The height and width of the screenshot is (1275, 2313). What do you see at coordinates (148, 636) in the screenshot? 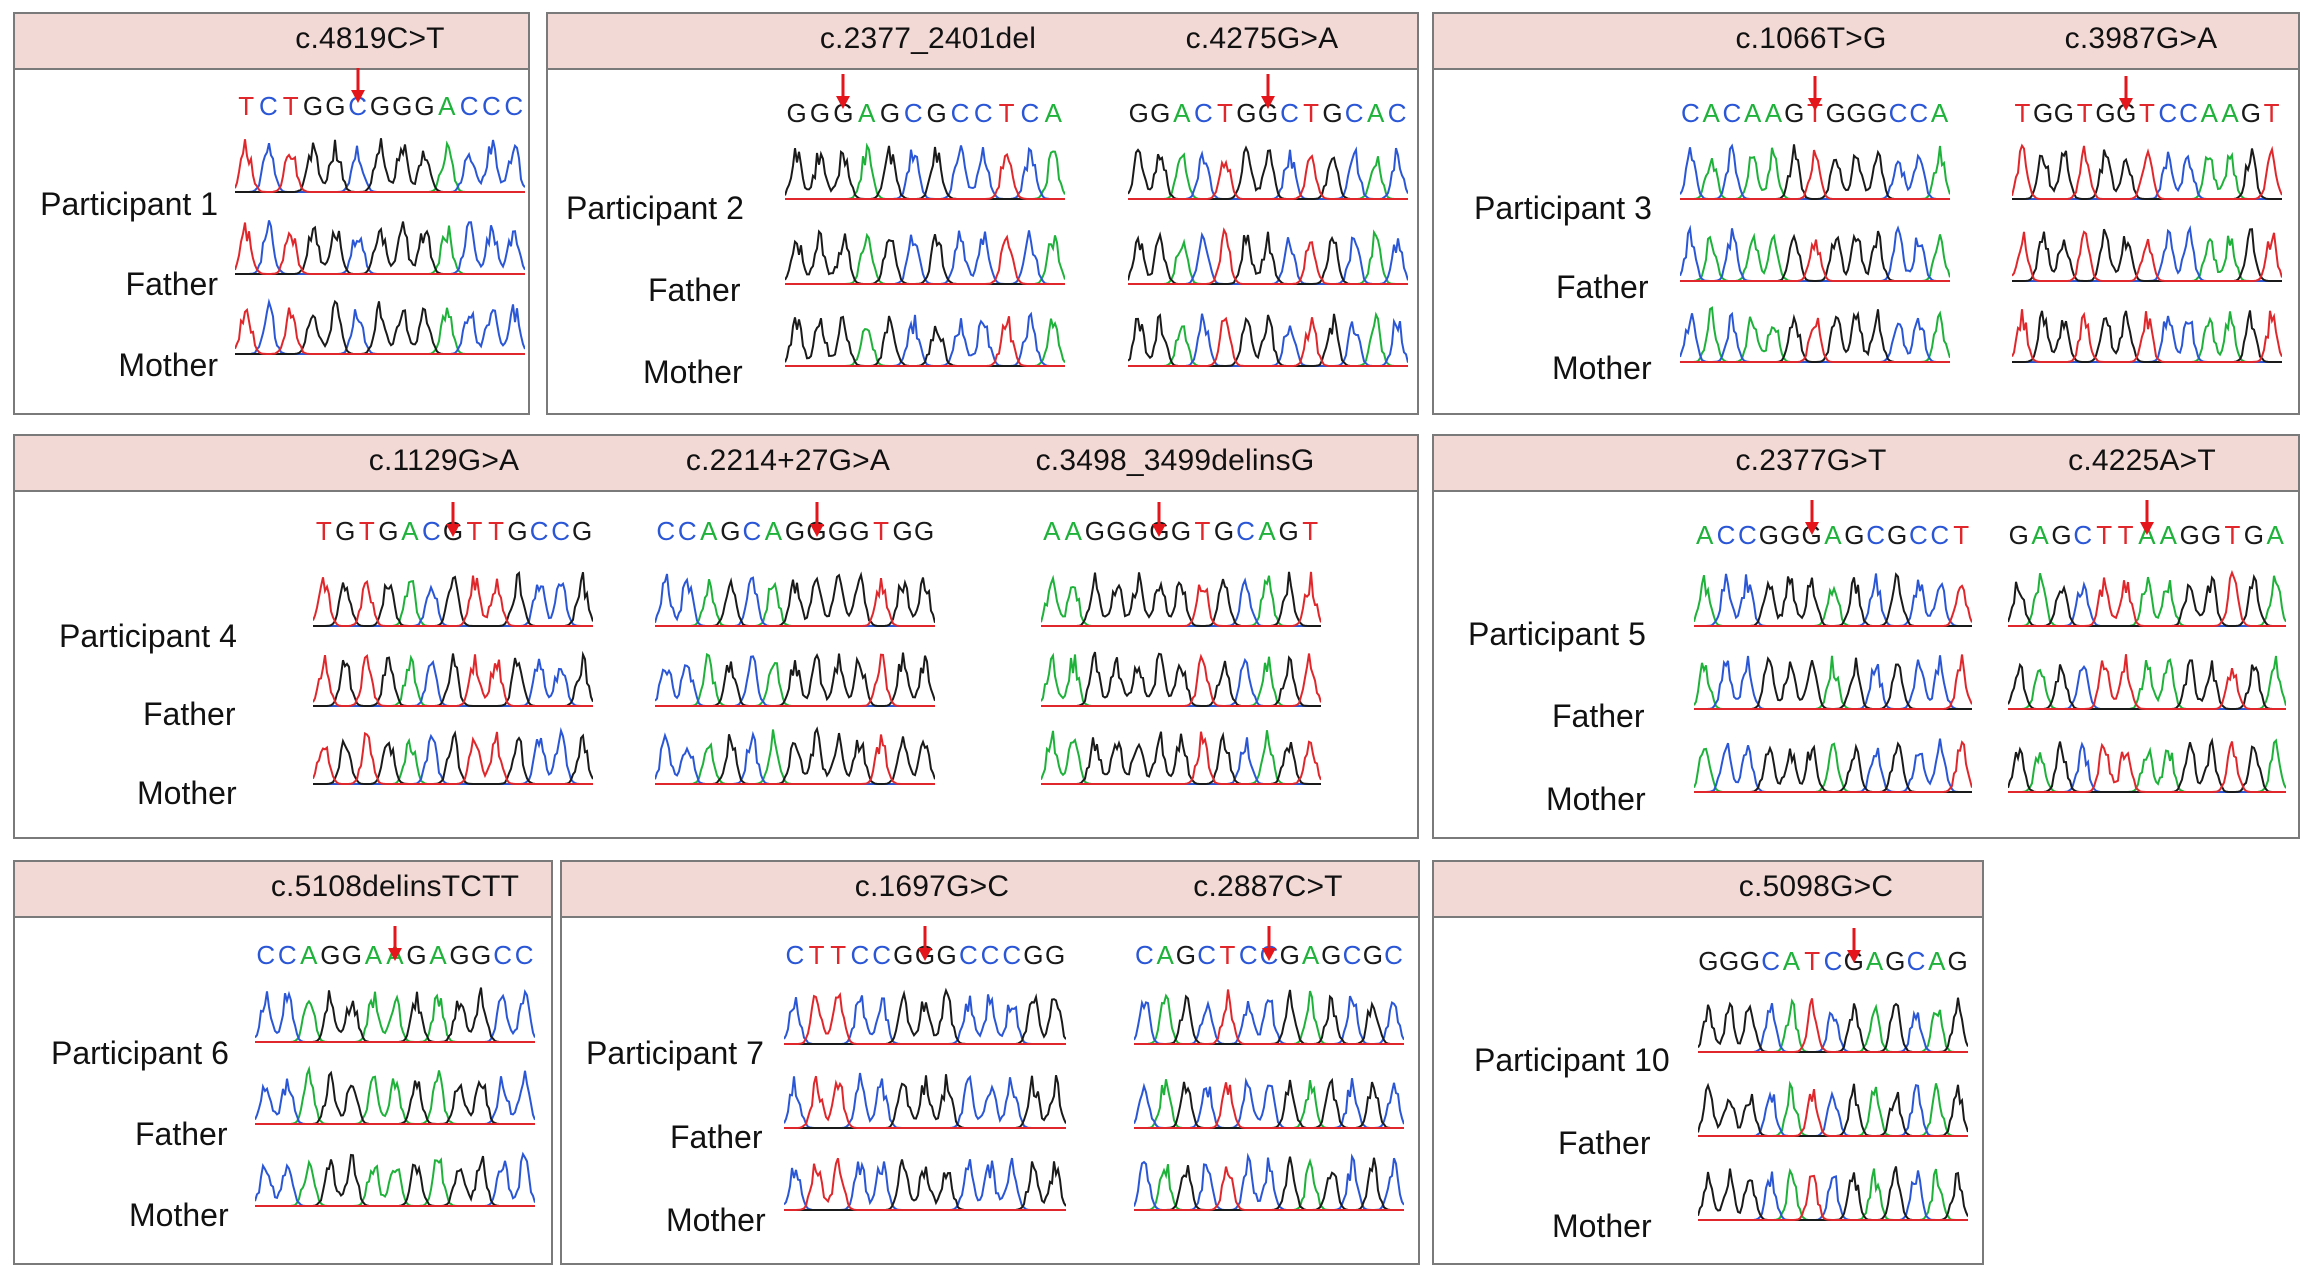
I see `participant-label: Participant 4` at bounding box center [148, 636].